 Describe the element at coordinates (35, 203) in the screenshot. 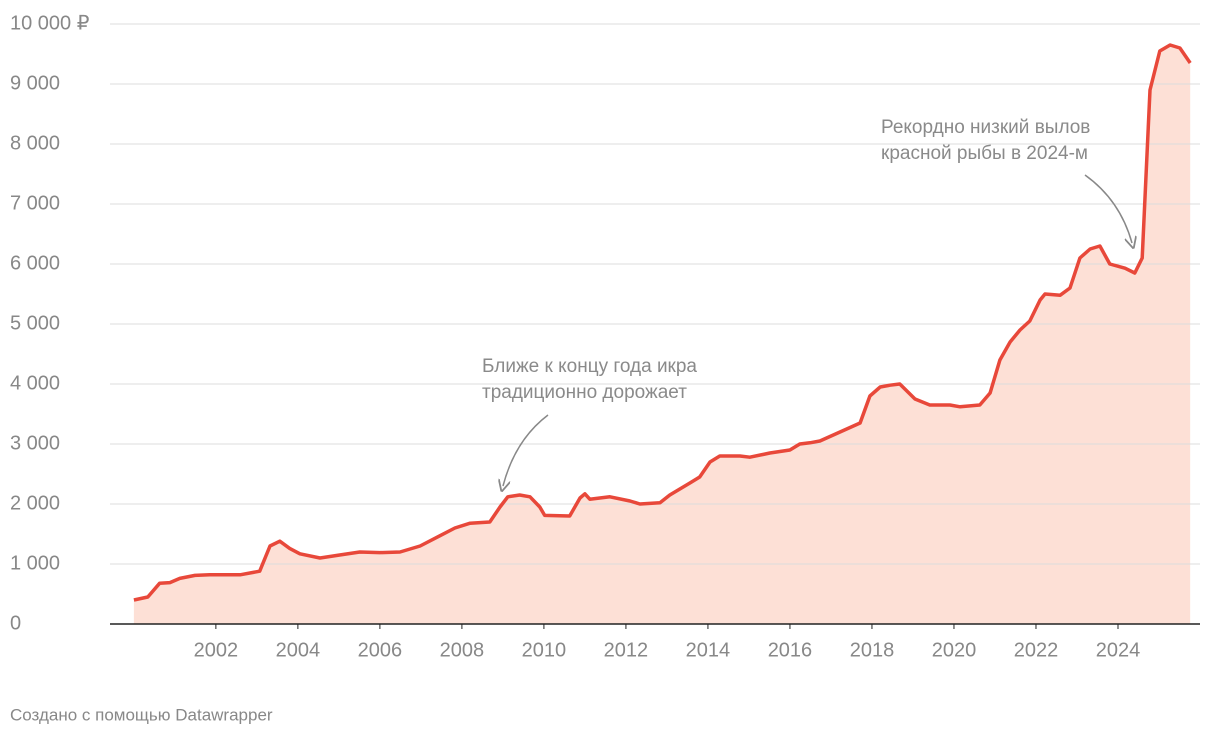

I see `y-tick-label: 7 000` at that location.